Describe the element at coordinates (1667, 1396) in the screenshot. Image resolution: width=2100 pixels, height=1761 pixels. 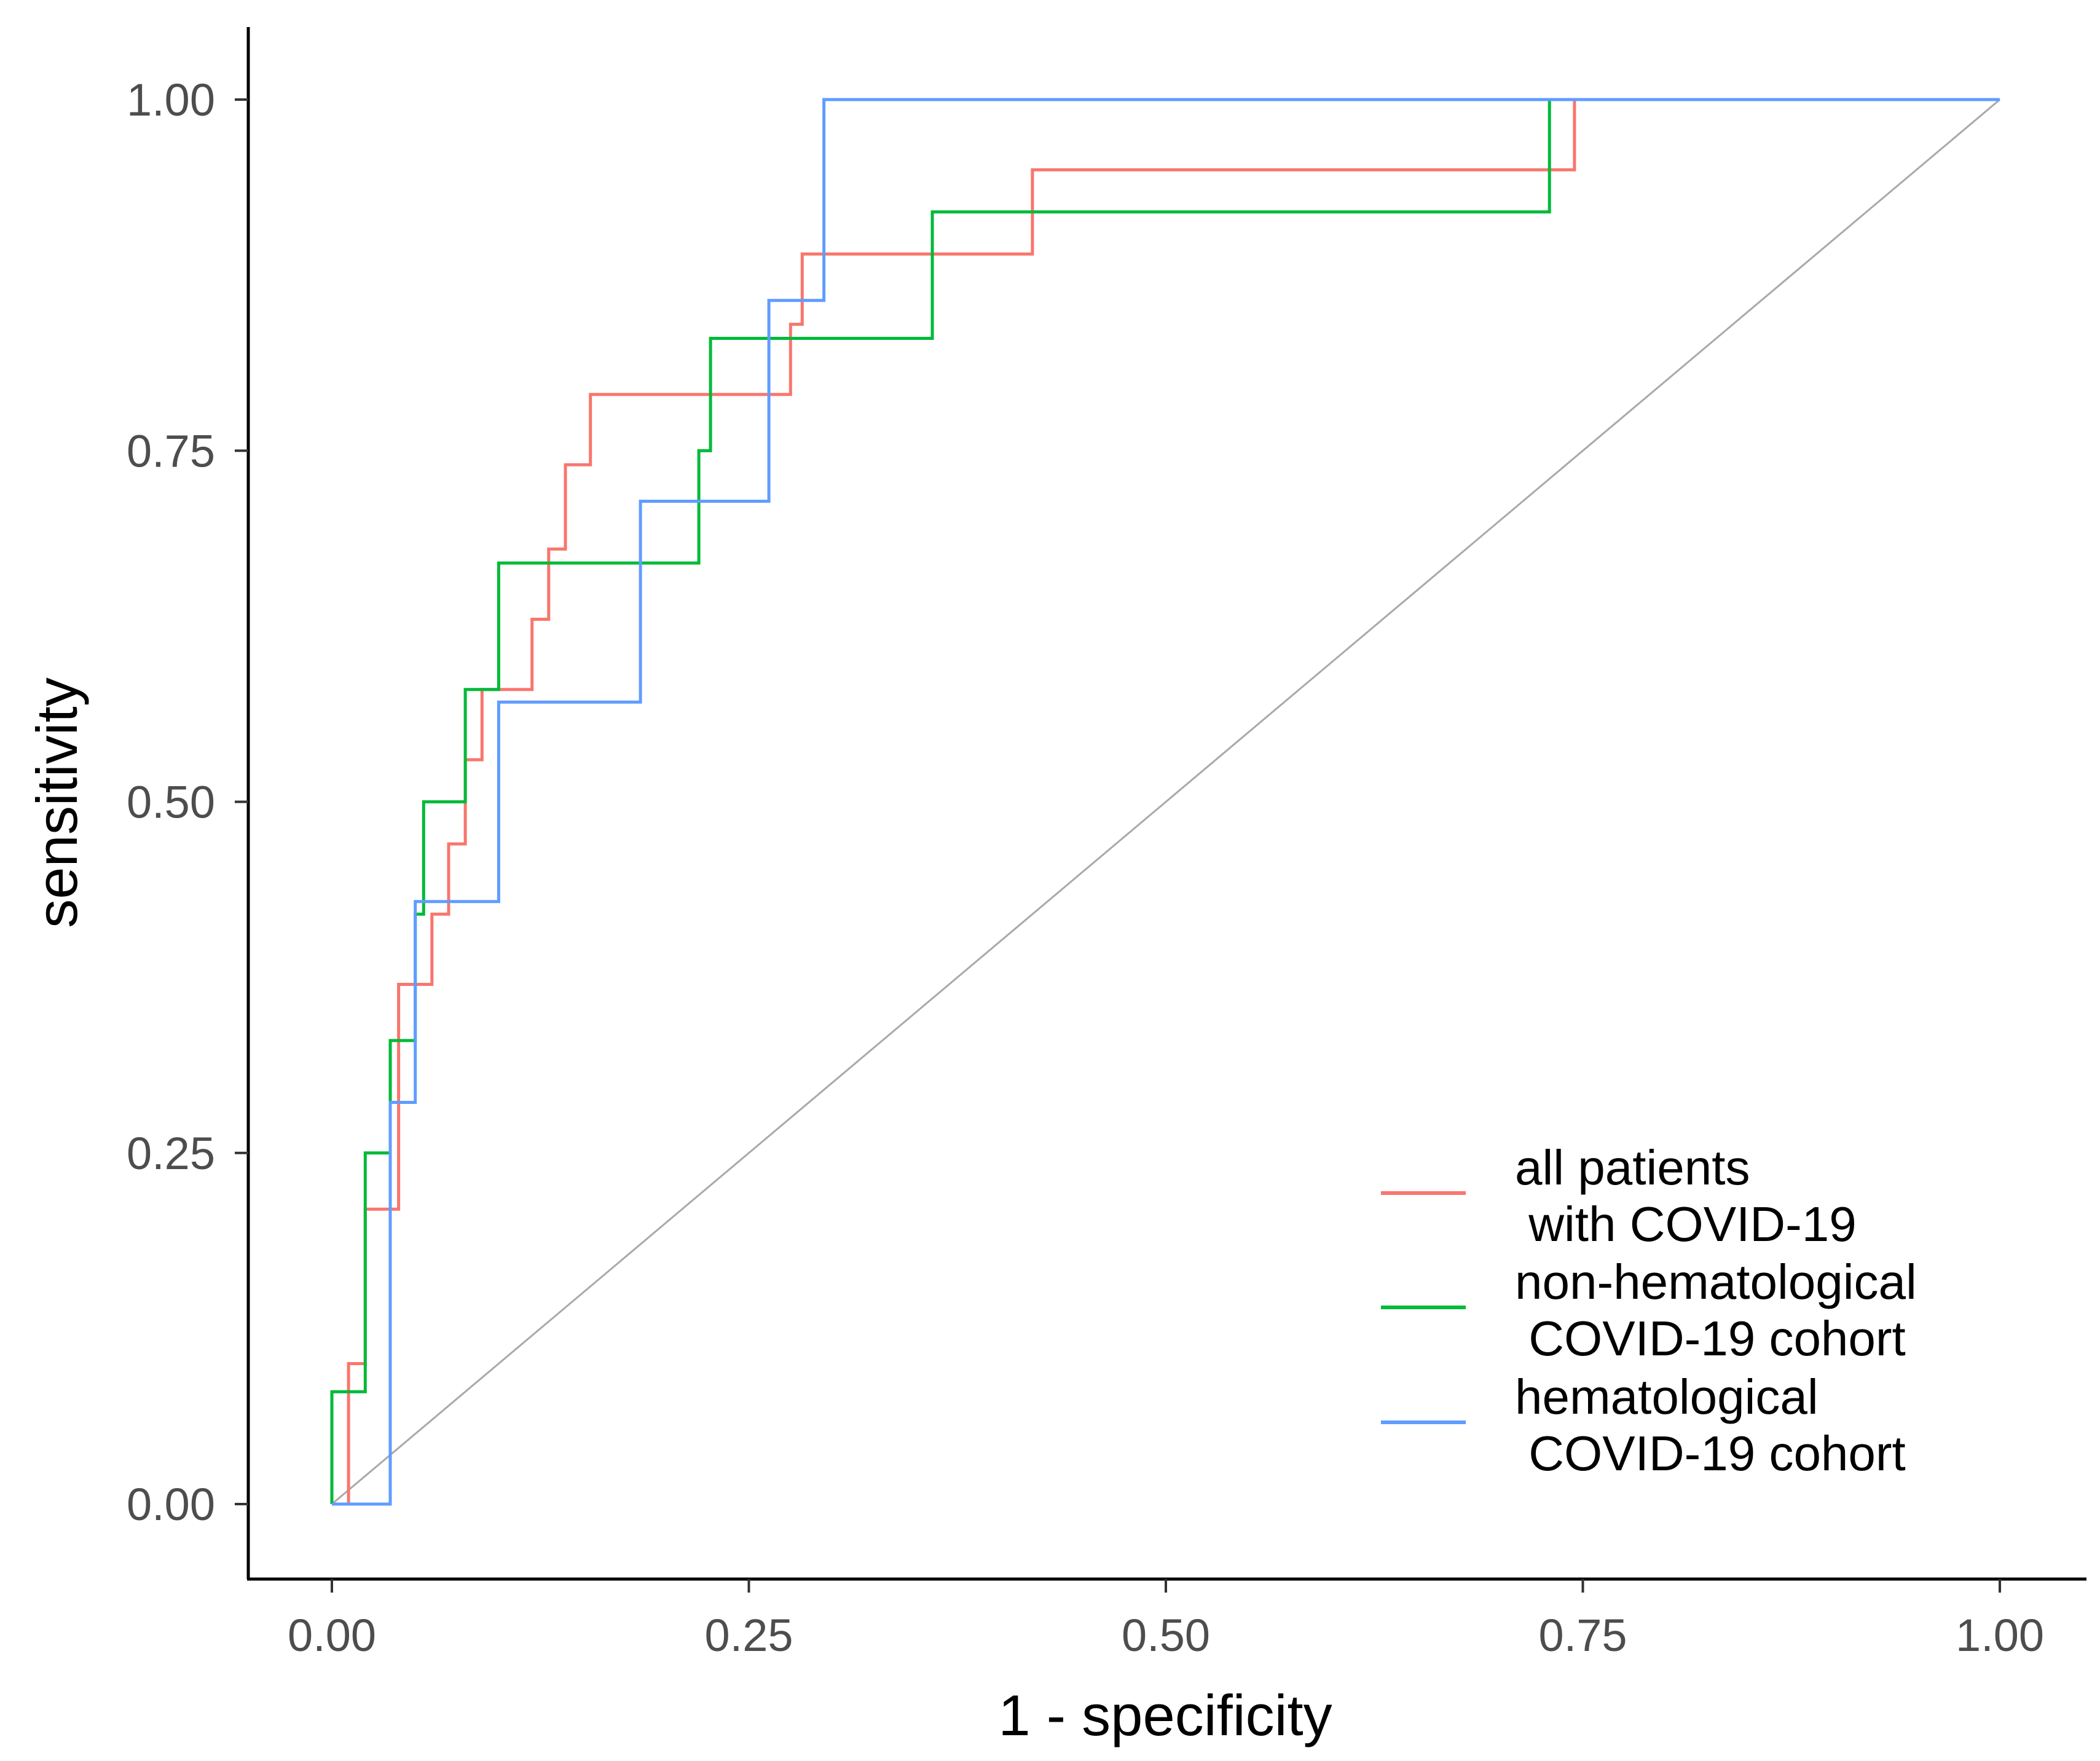
I see `legend-label: hematological` at that location.